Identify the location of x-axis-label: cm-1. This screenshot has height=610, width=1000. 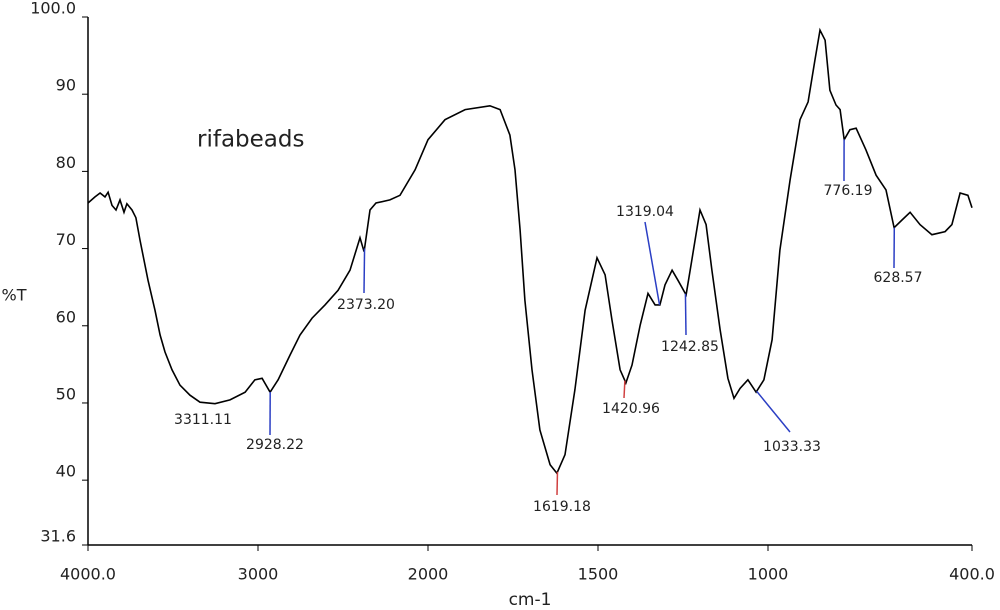
(530, 600).